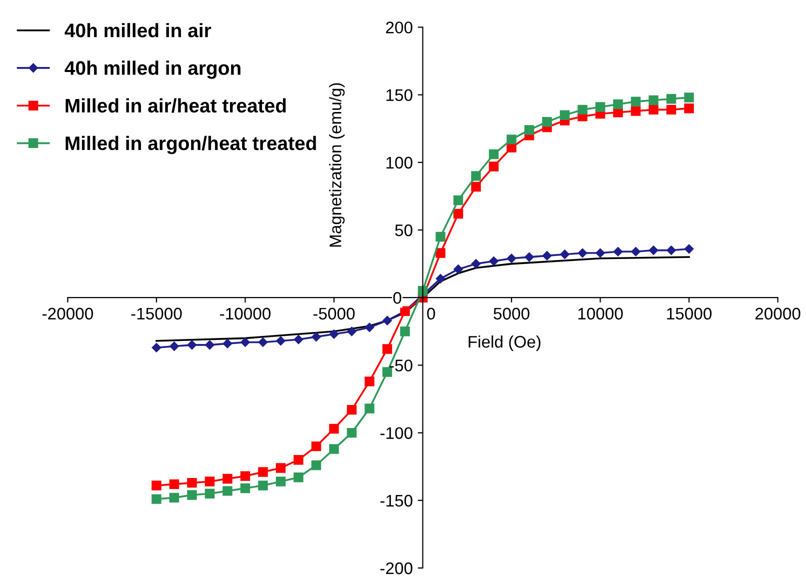 The height and width of the screenshot is (579, 806). Describe the element at coordinates (512, 314) in the screenshot. I see `x-tick-label: 5000` at that location.